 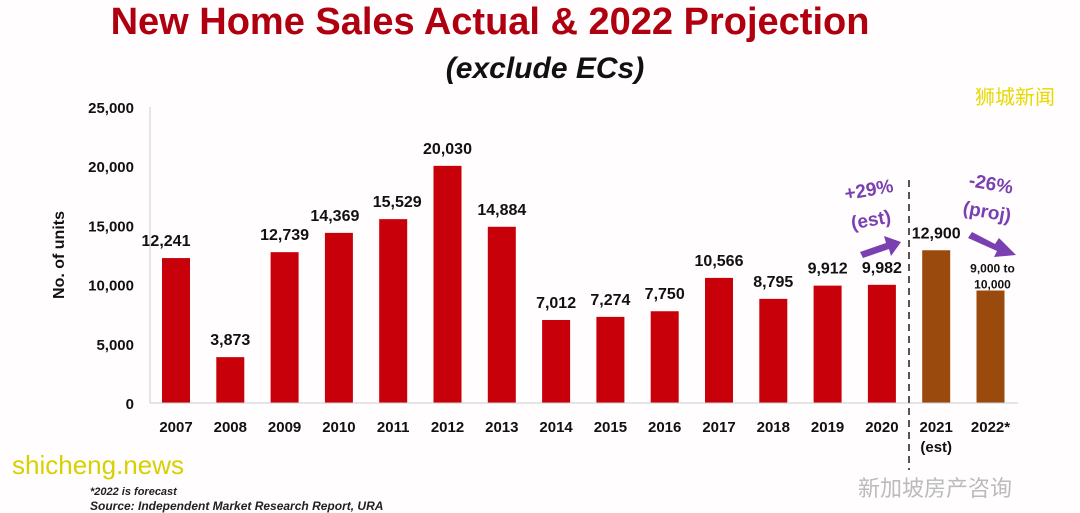 I want to click on down-arrow-icon, so click(x=992, y=244).